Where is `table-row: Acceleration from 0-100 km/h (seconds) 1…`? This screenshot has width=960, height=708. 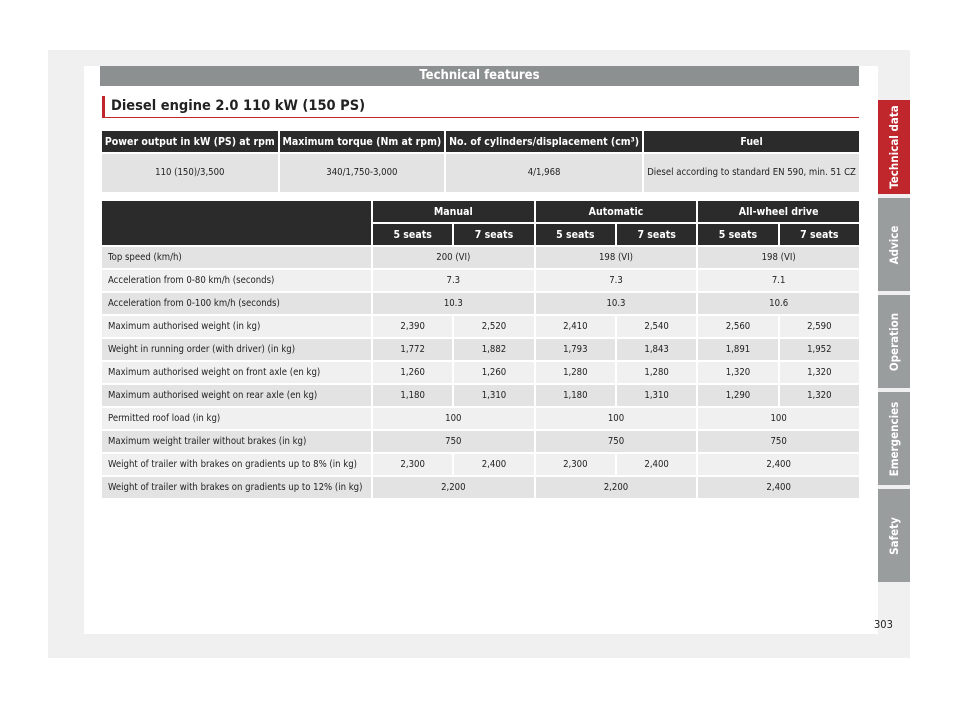
table-row: Acceleration from 0-100 km/h (seconds) 1… is located at coordinates (480, 303).